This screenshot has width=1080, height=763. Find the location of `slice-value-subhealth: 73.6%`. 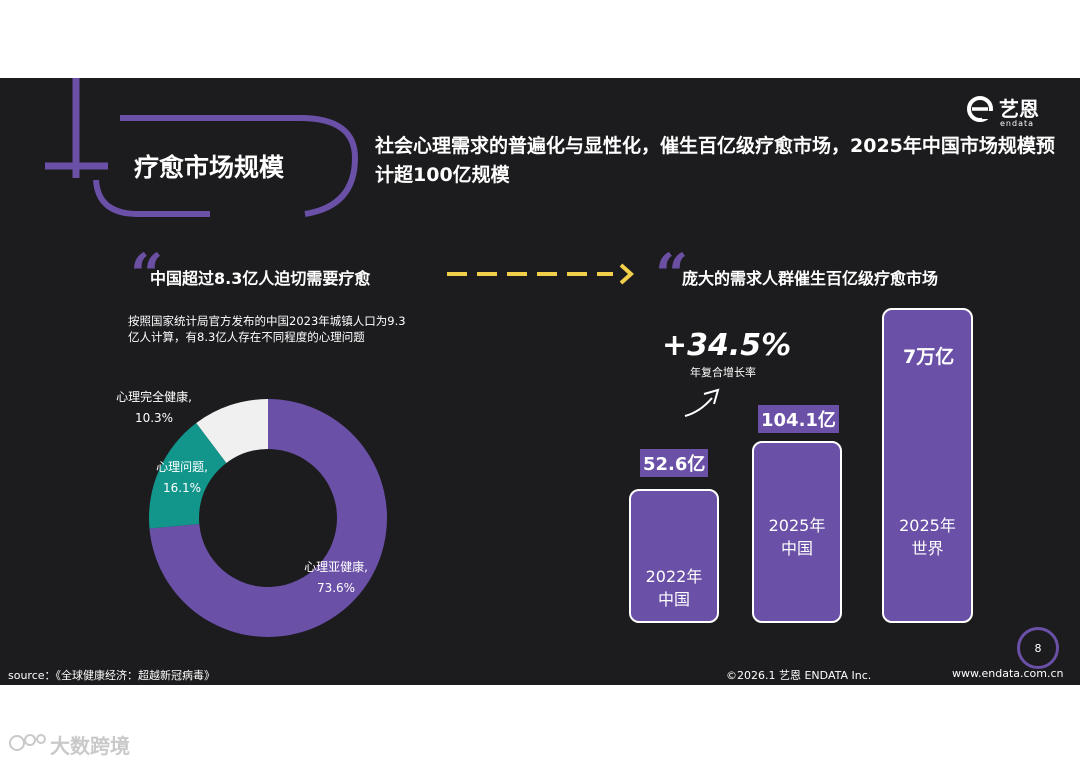

slice-value-subhealth: 73.6% is located at coordinates (336, 588).